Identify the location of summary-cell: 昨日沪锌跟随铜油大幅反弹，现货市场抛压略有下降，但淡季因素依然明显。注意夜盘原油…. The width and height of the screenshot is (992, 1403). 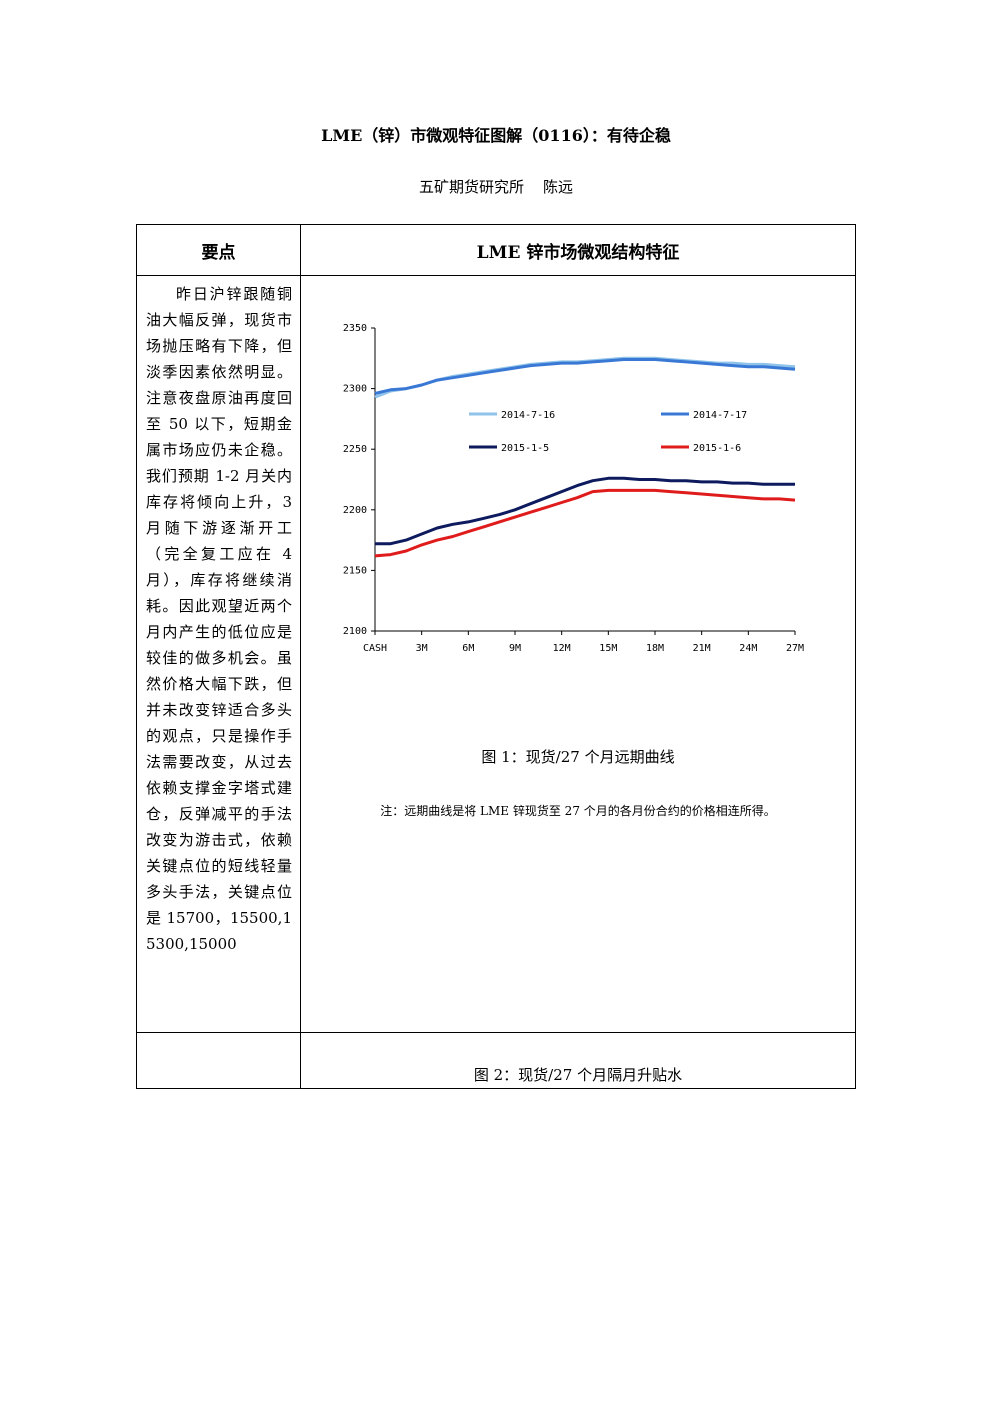
(218, 654).